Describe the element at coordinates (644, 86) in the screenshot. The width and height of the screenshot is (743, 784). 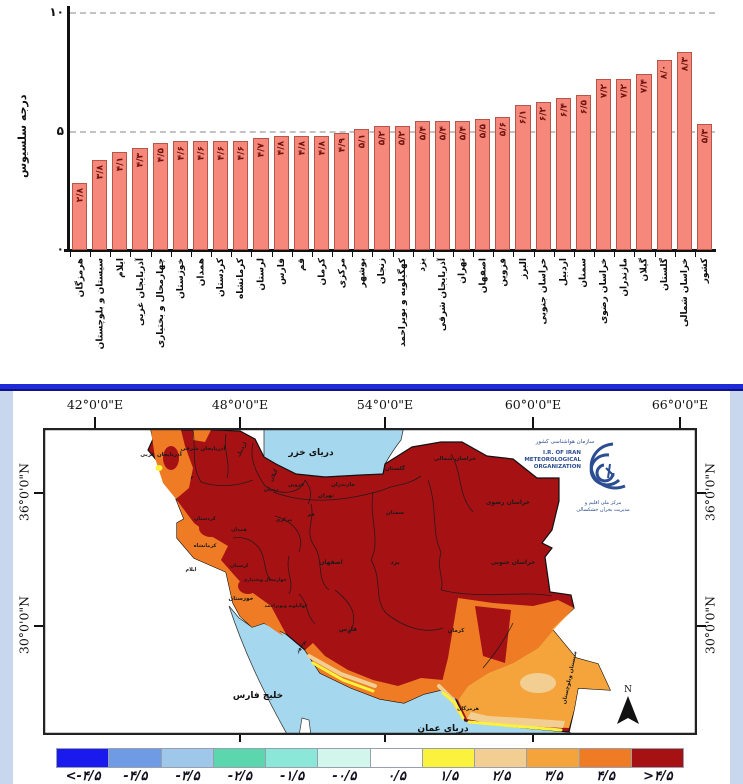
I see `bar-value-label: ۷/۴` at that location.